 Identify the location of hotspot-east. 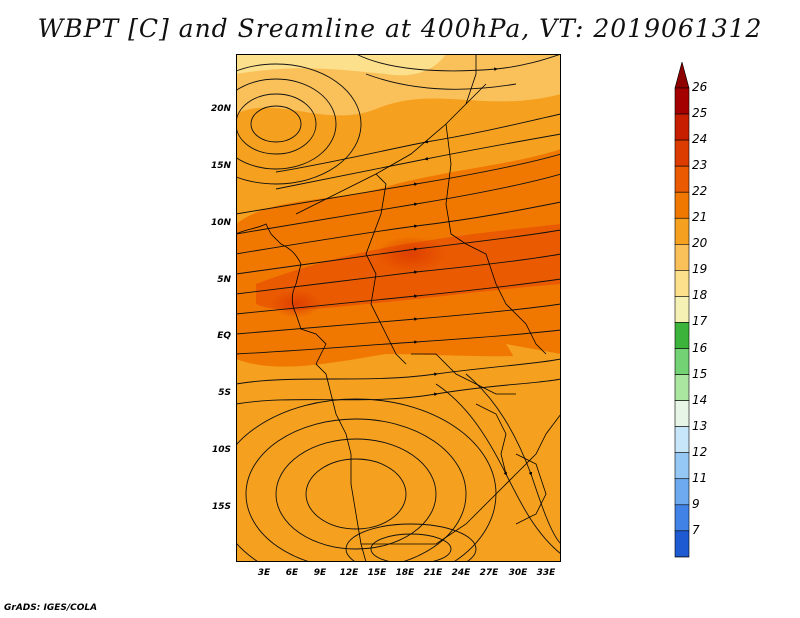
(411, 254).